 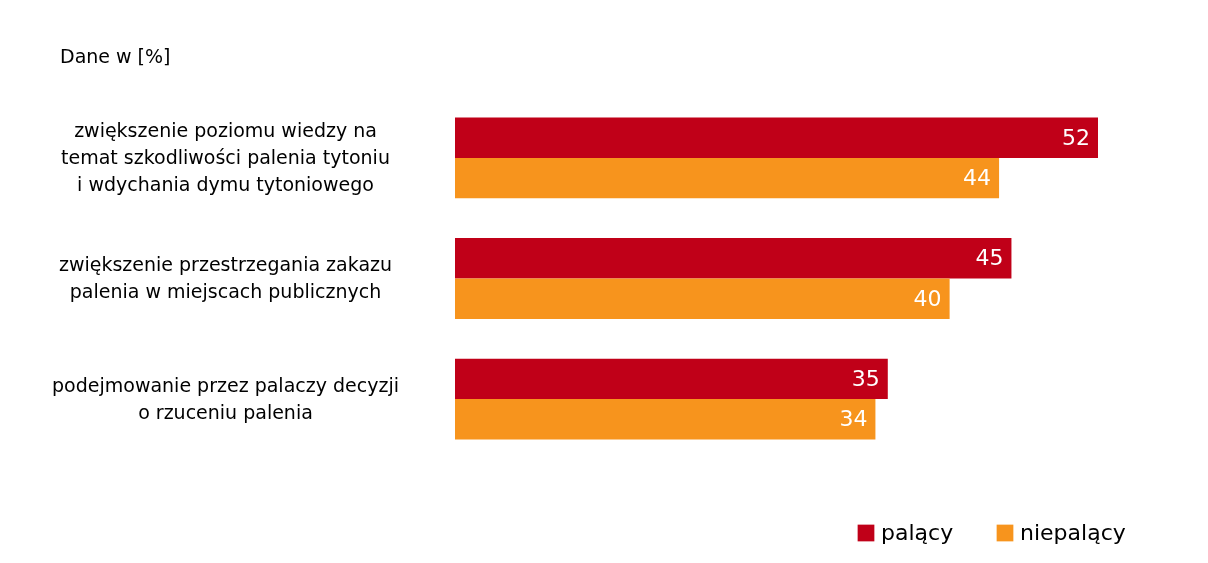 I want to click on y-tick-label: podejmowanie przez palaczy decyzji o rzuceniu palenia, so click(x=225, y=398).